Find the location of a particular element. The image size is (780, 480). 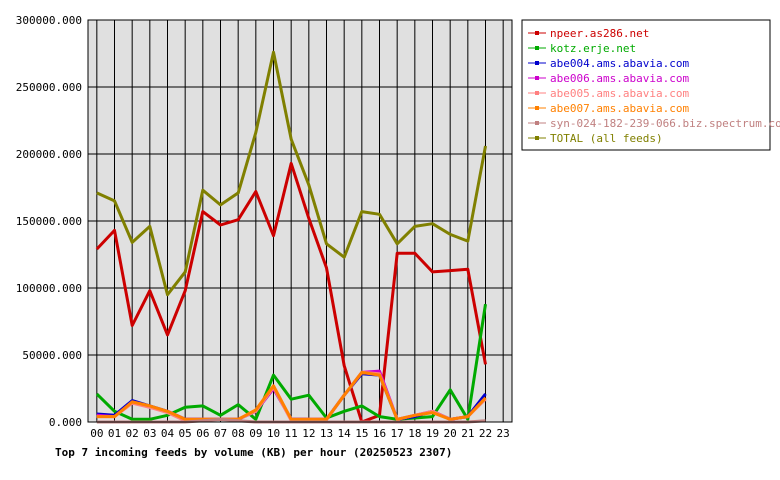

legend-label: syn-024-182-239-066.biz.spectrum.com is located at coordinates (665, 123).